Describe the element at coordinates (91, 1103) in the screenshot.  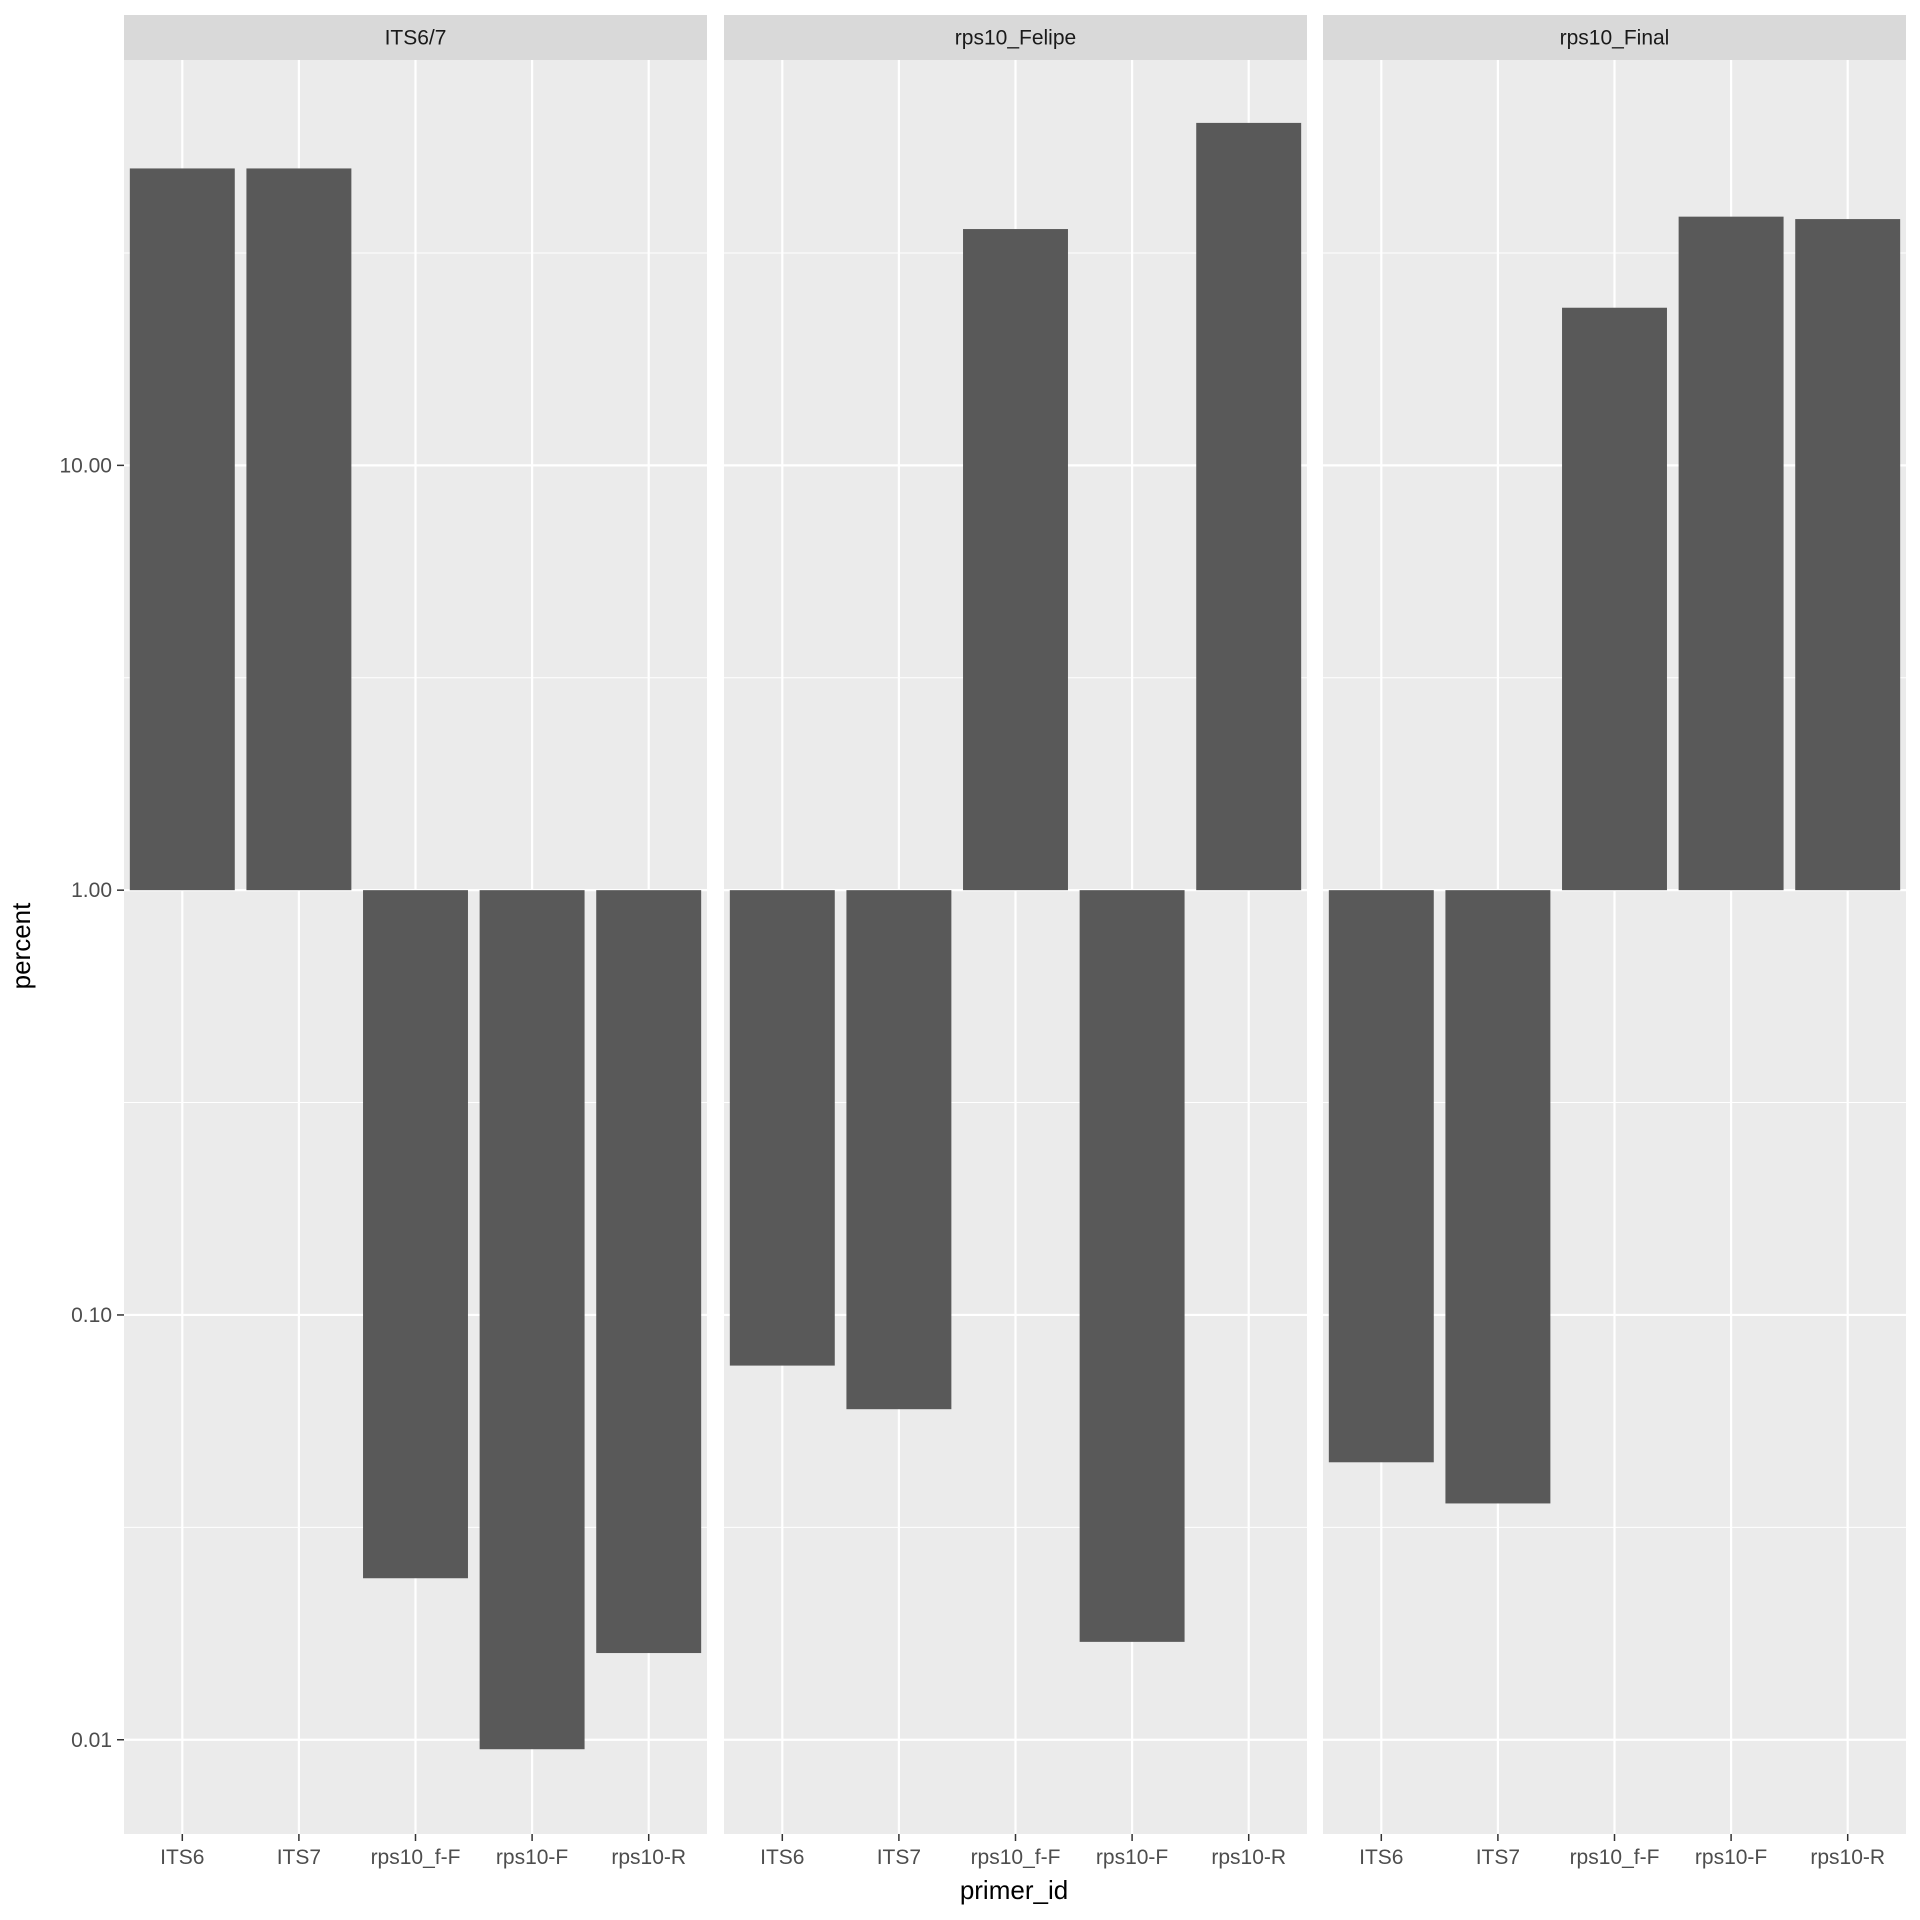
I see `y-axis: 0.01 0.10 1.00 10.00` at that location.